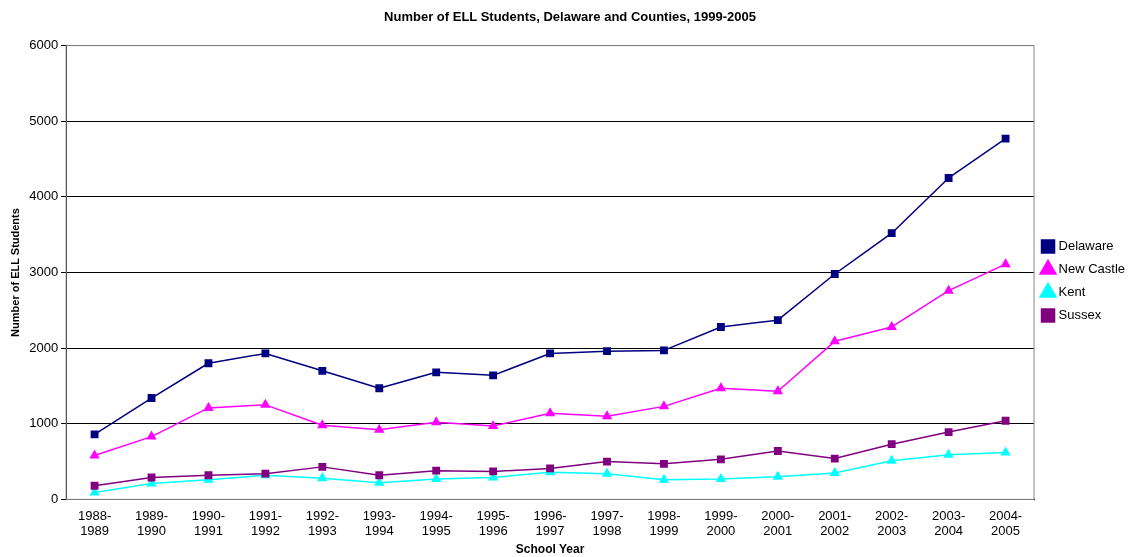  Describe the element at coordinates (949, 523) in the screenshot. I see `x-tick-label: 2003-2004` at that location.